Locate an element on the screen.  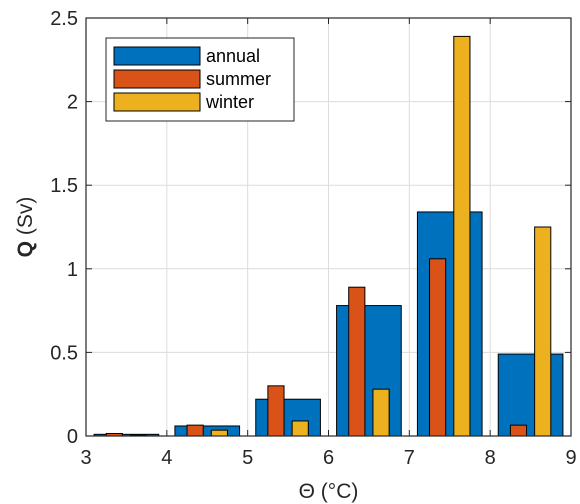
x-tick-label: 6 is located at coordinates (328, 458).